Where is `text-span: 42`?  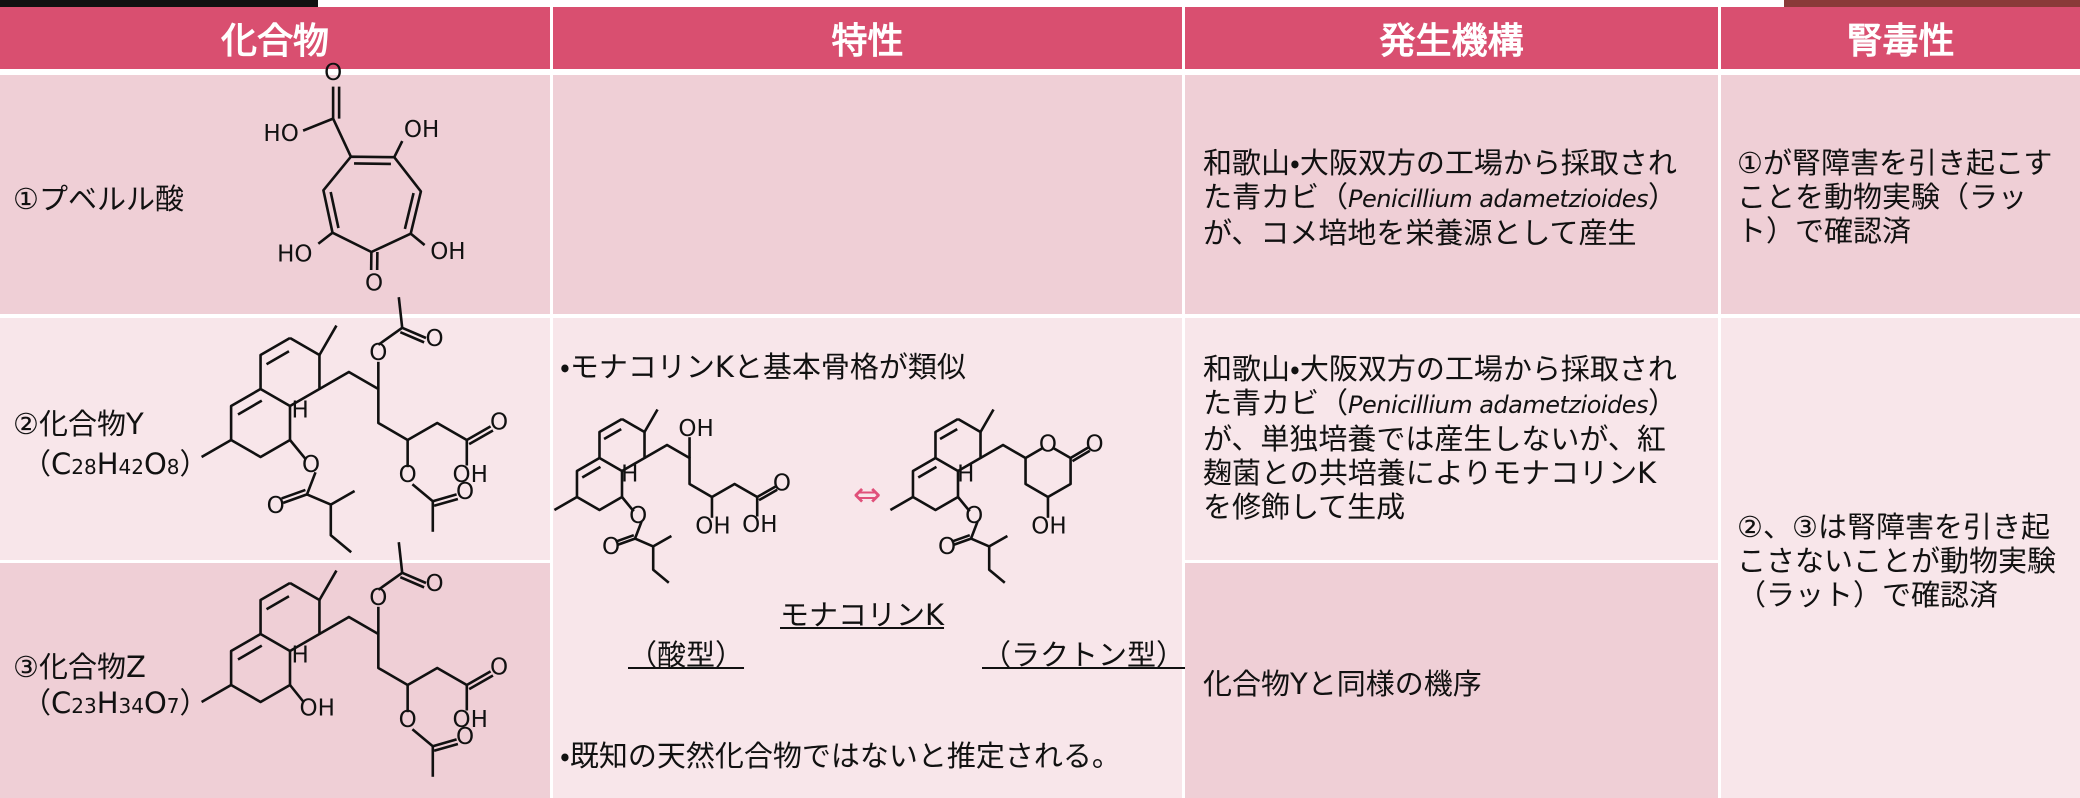 text-span: 42 is located at coordinates (131, 467).